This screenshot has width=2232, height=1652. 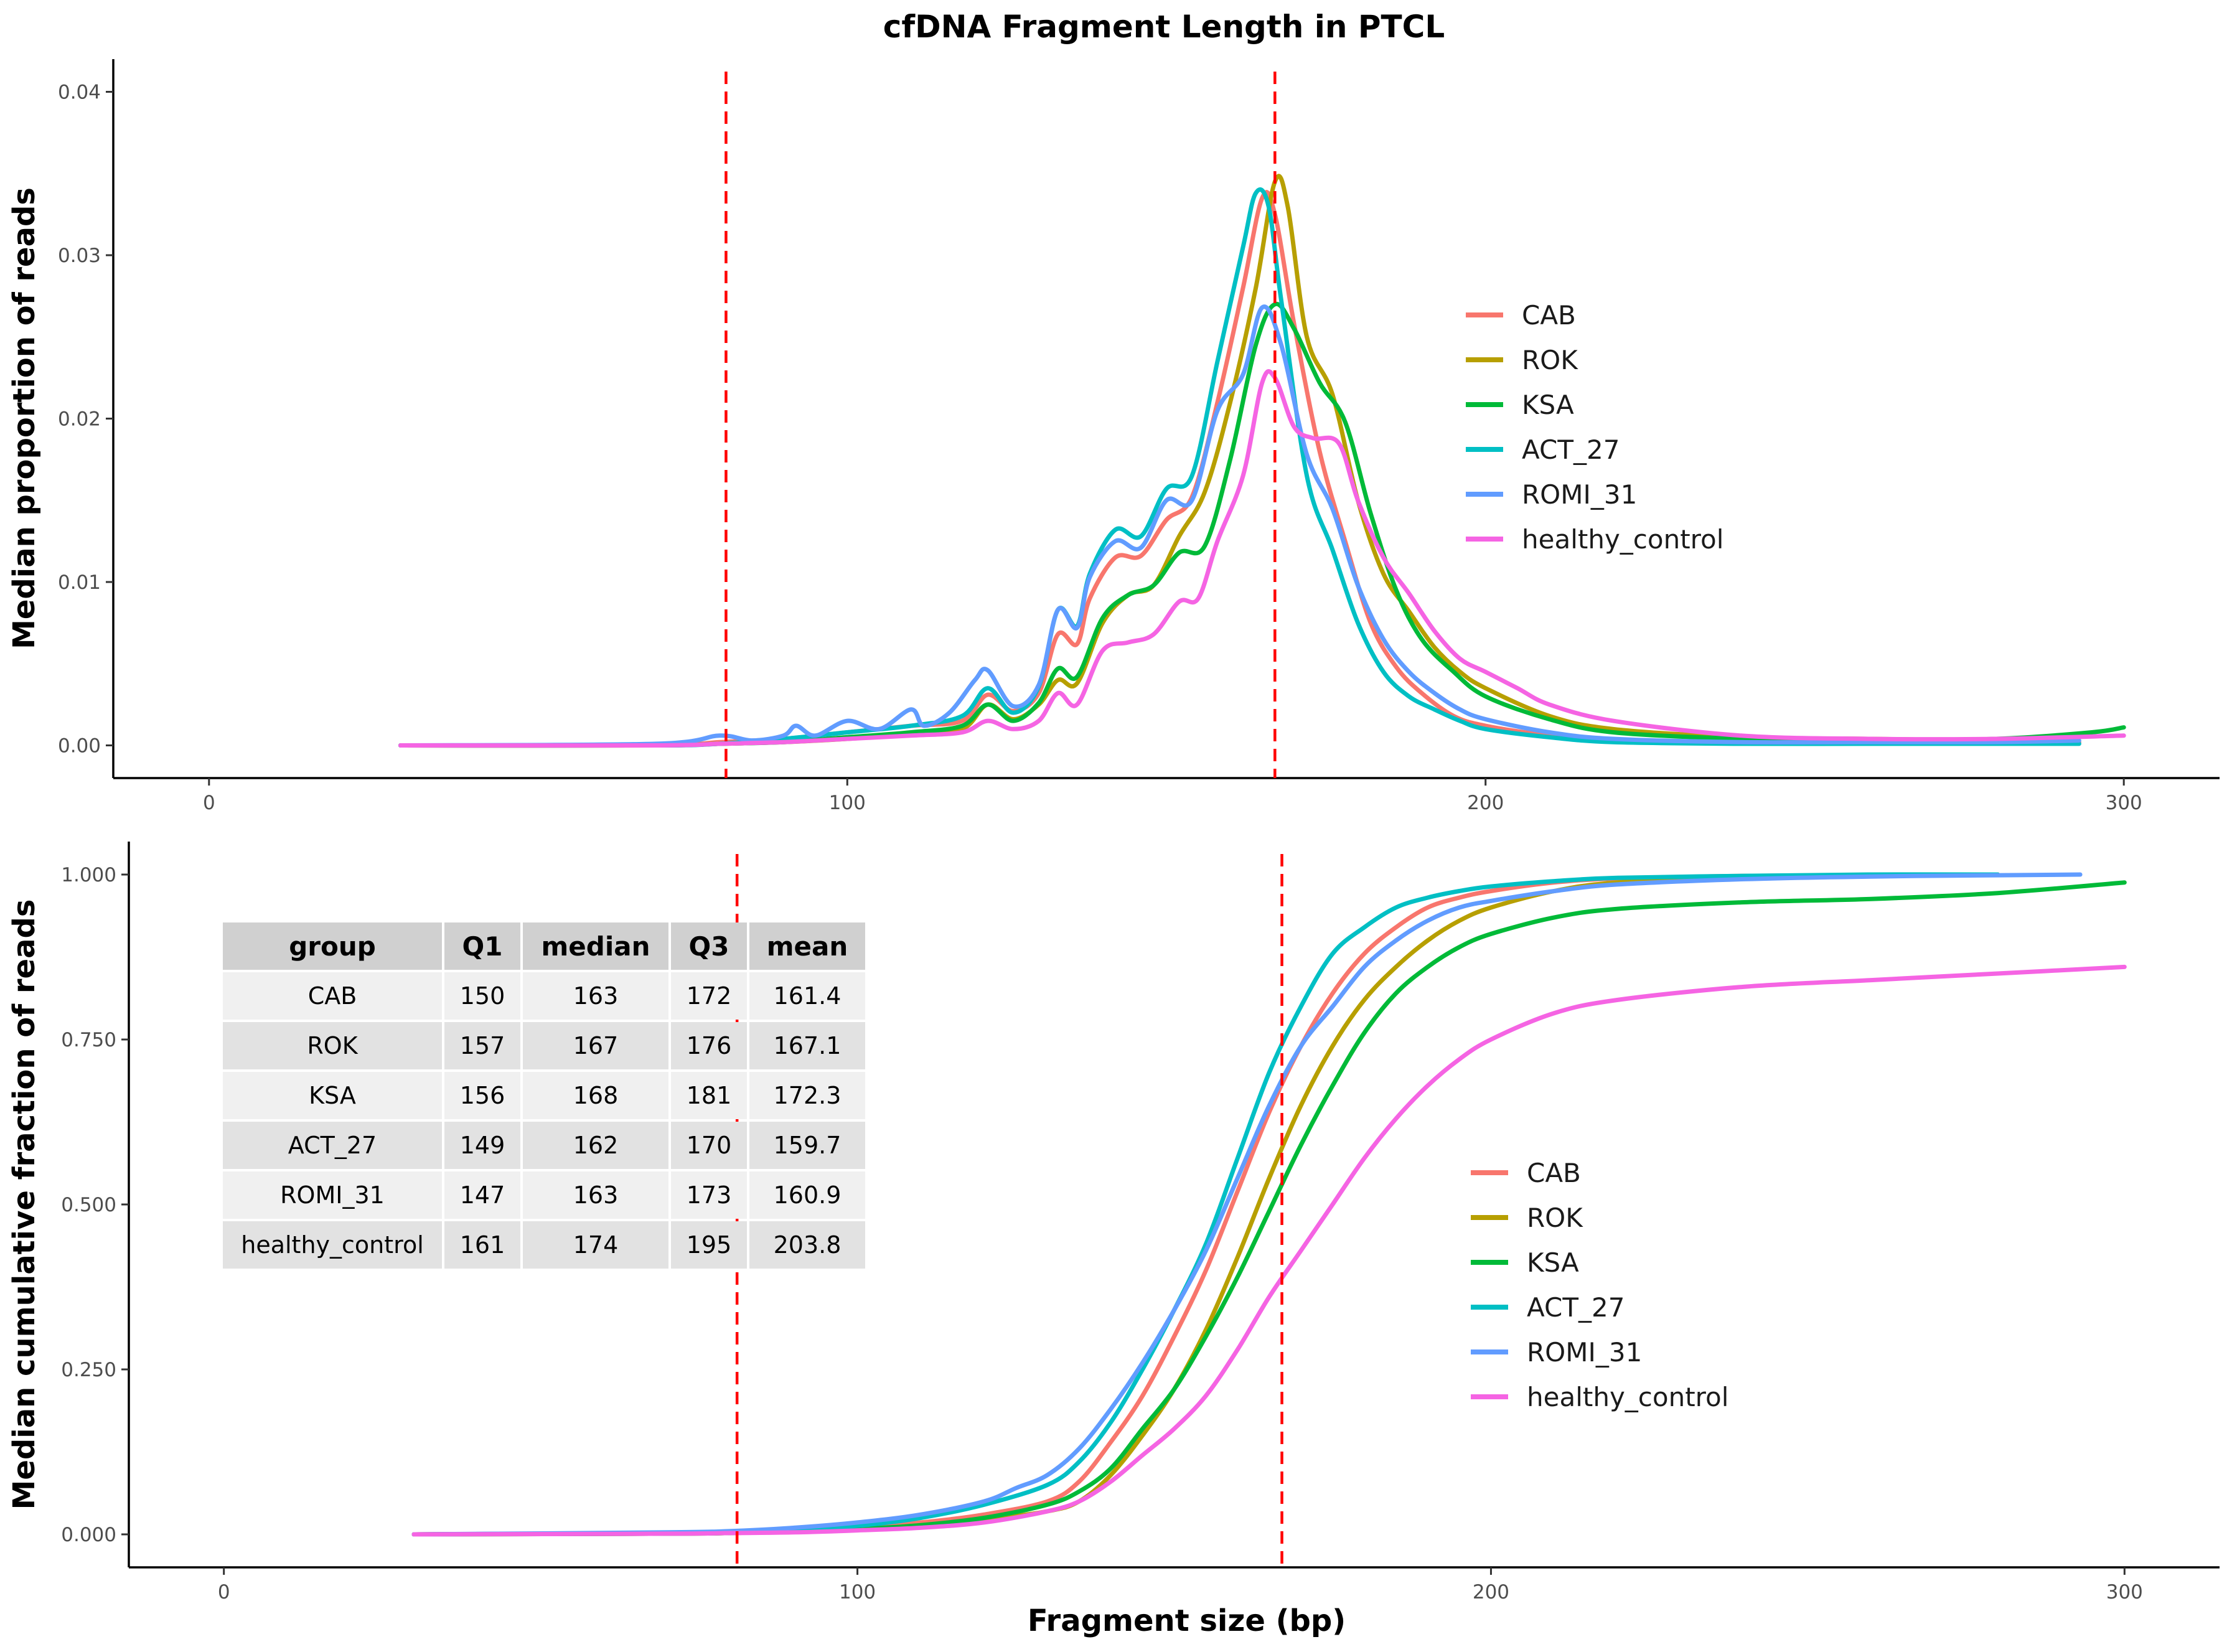 I want to click on table-cell: 162, so click(x=596, y=1145).